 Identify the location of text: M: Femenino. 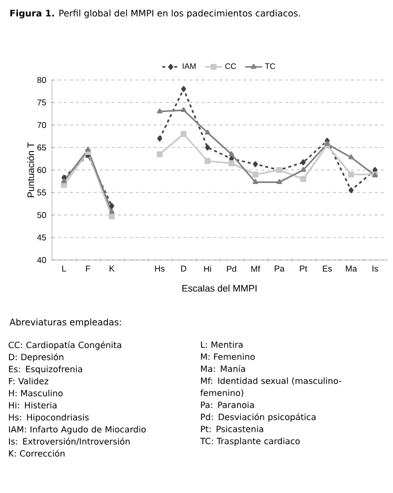
(228, 356).